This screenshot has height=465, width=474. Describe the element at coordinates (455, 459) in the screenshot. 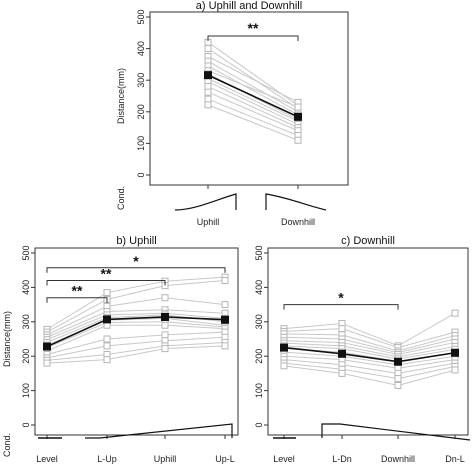

I see `x-category-label: Dn-L` at that location.